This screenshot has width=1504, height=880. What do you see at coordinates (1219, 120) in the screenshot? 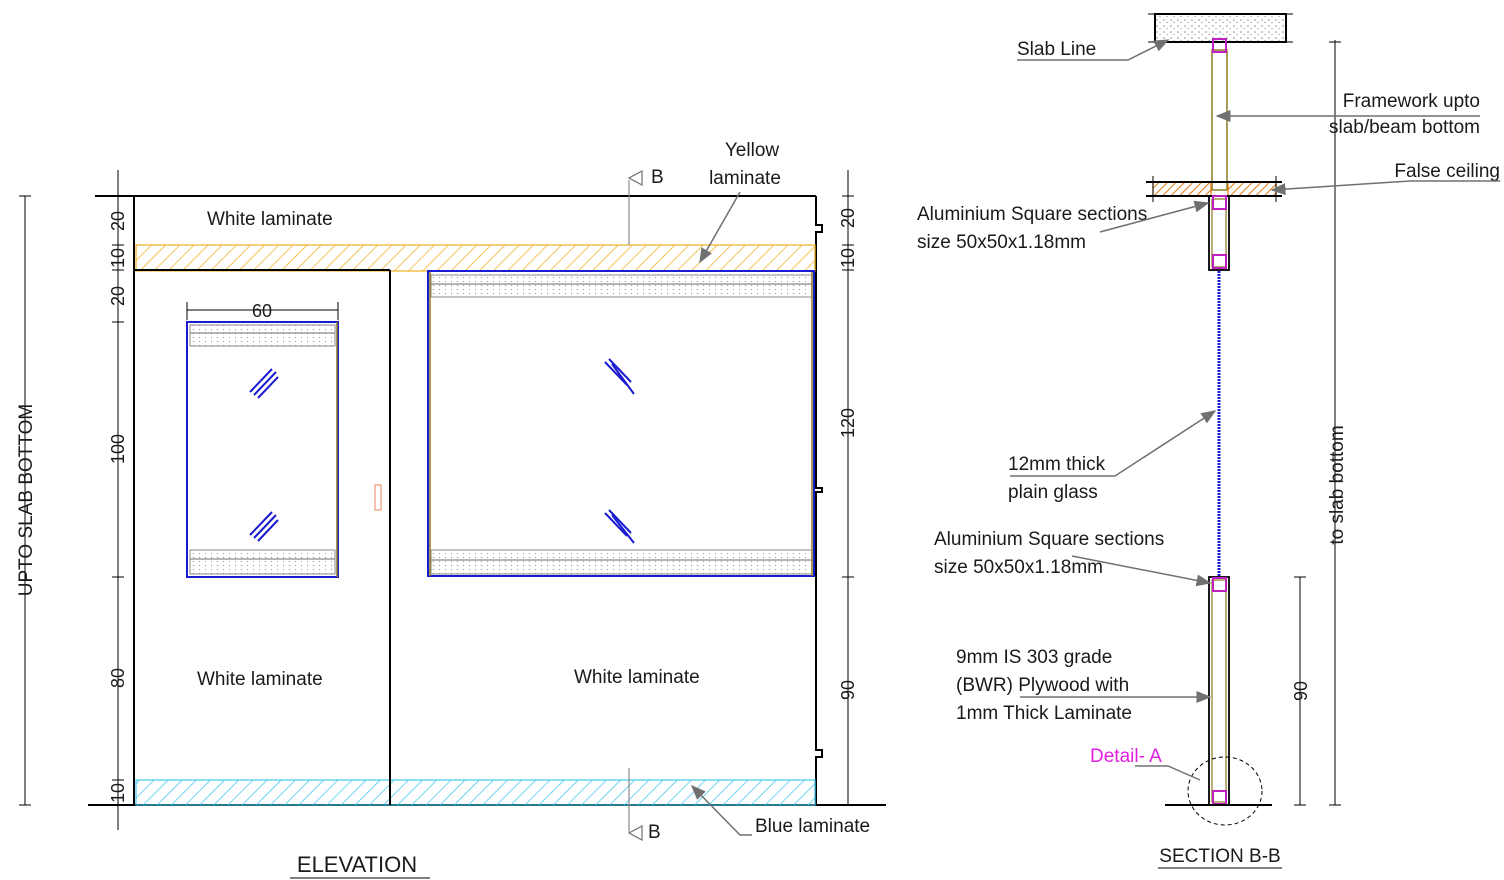
I see `framework-upto-slab` at bounding box center [1219, 120].